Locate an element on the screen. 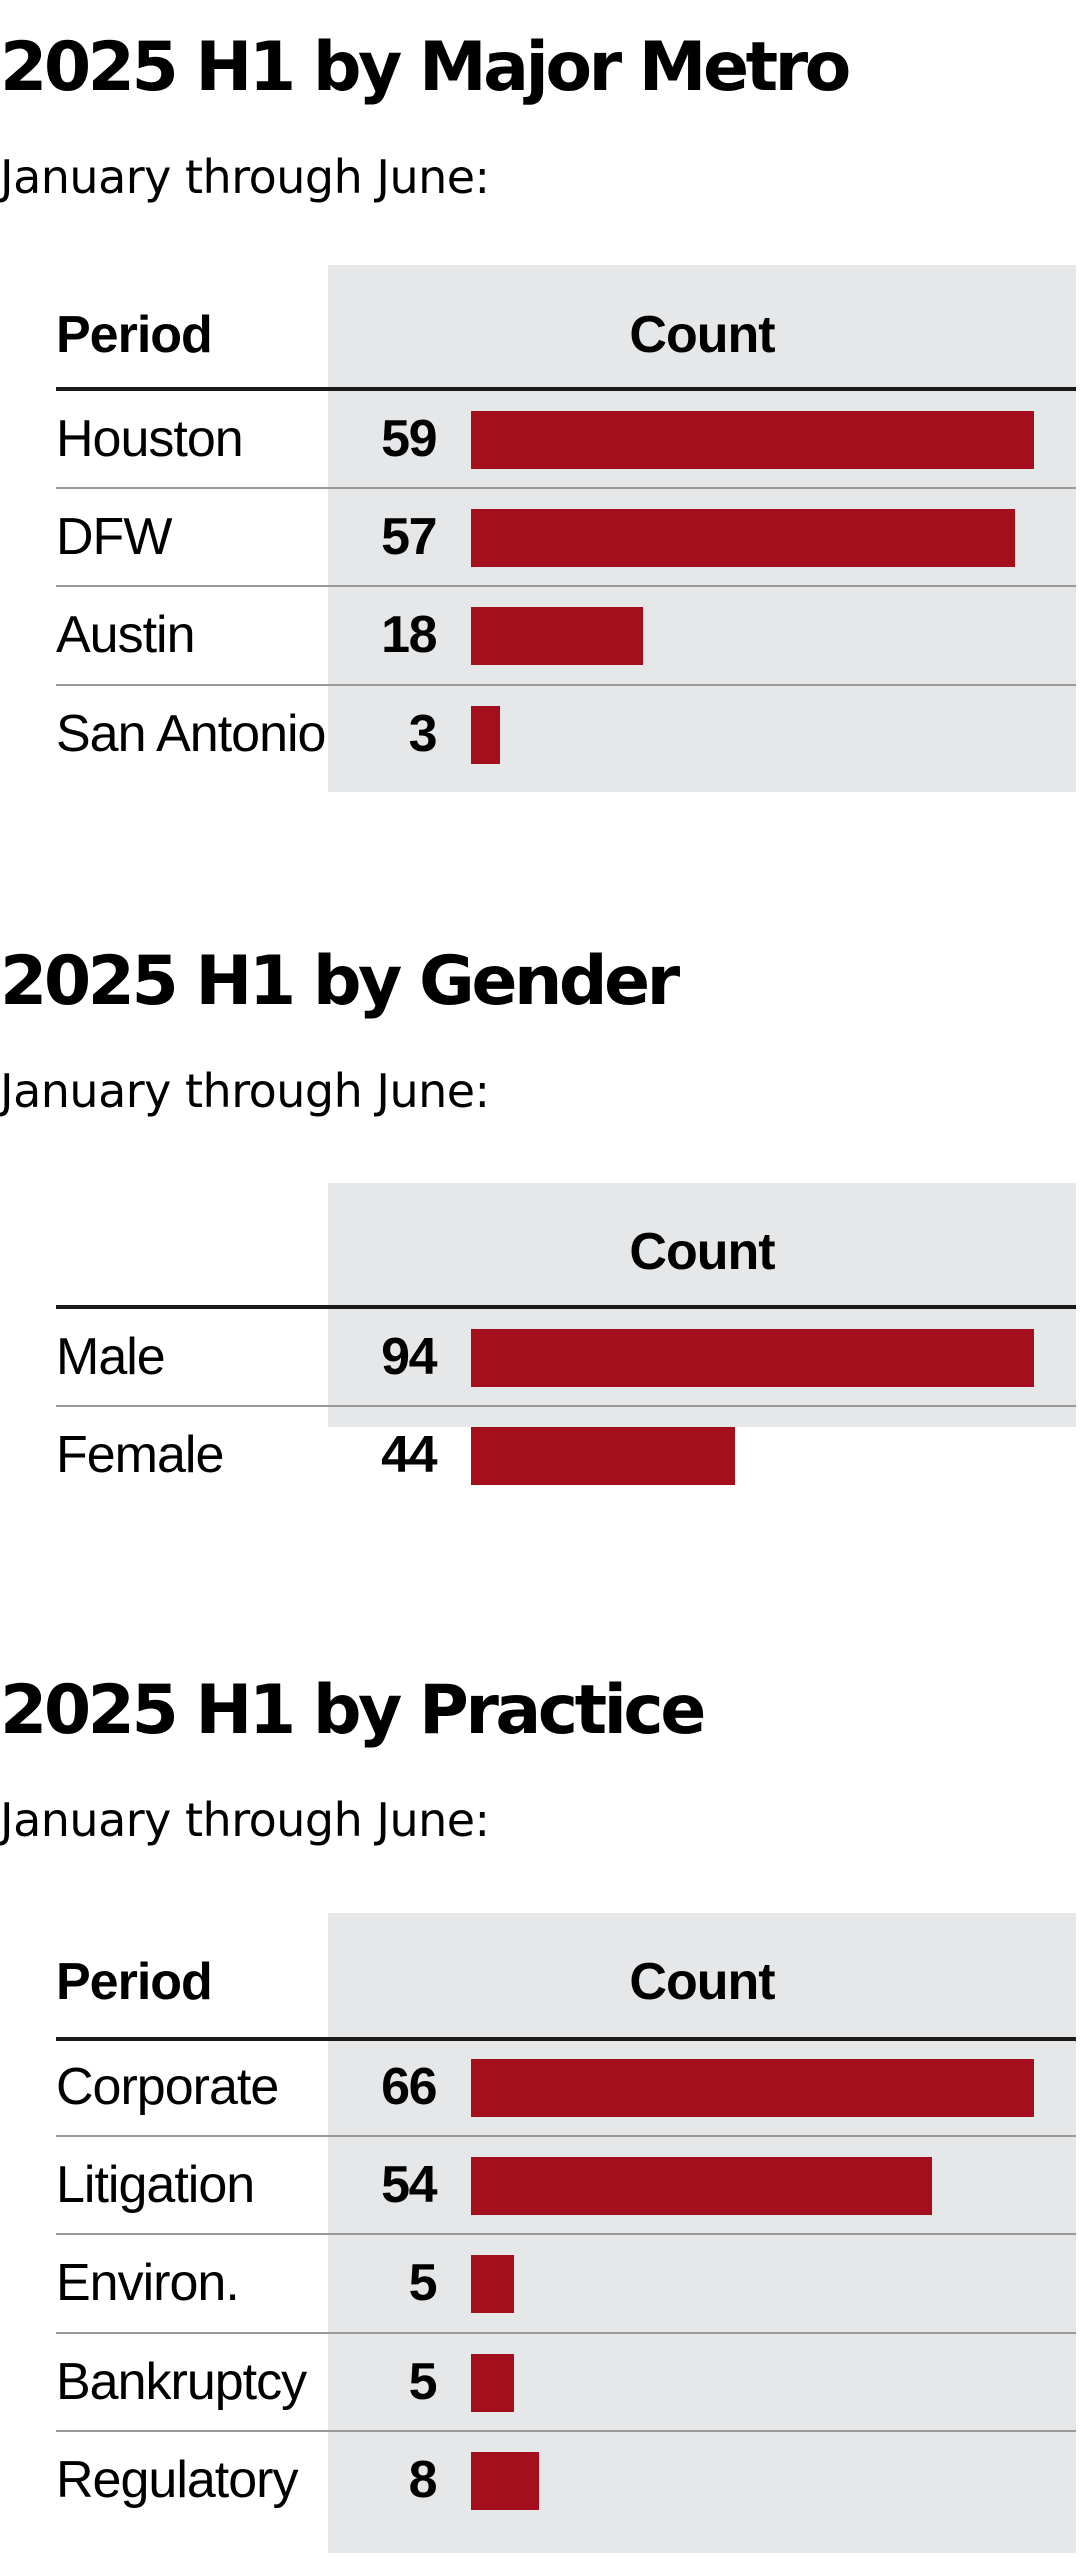  category-label: Houston is located at coordinates (150, 439).